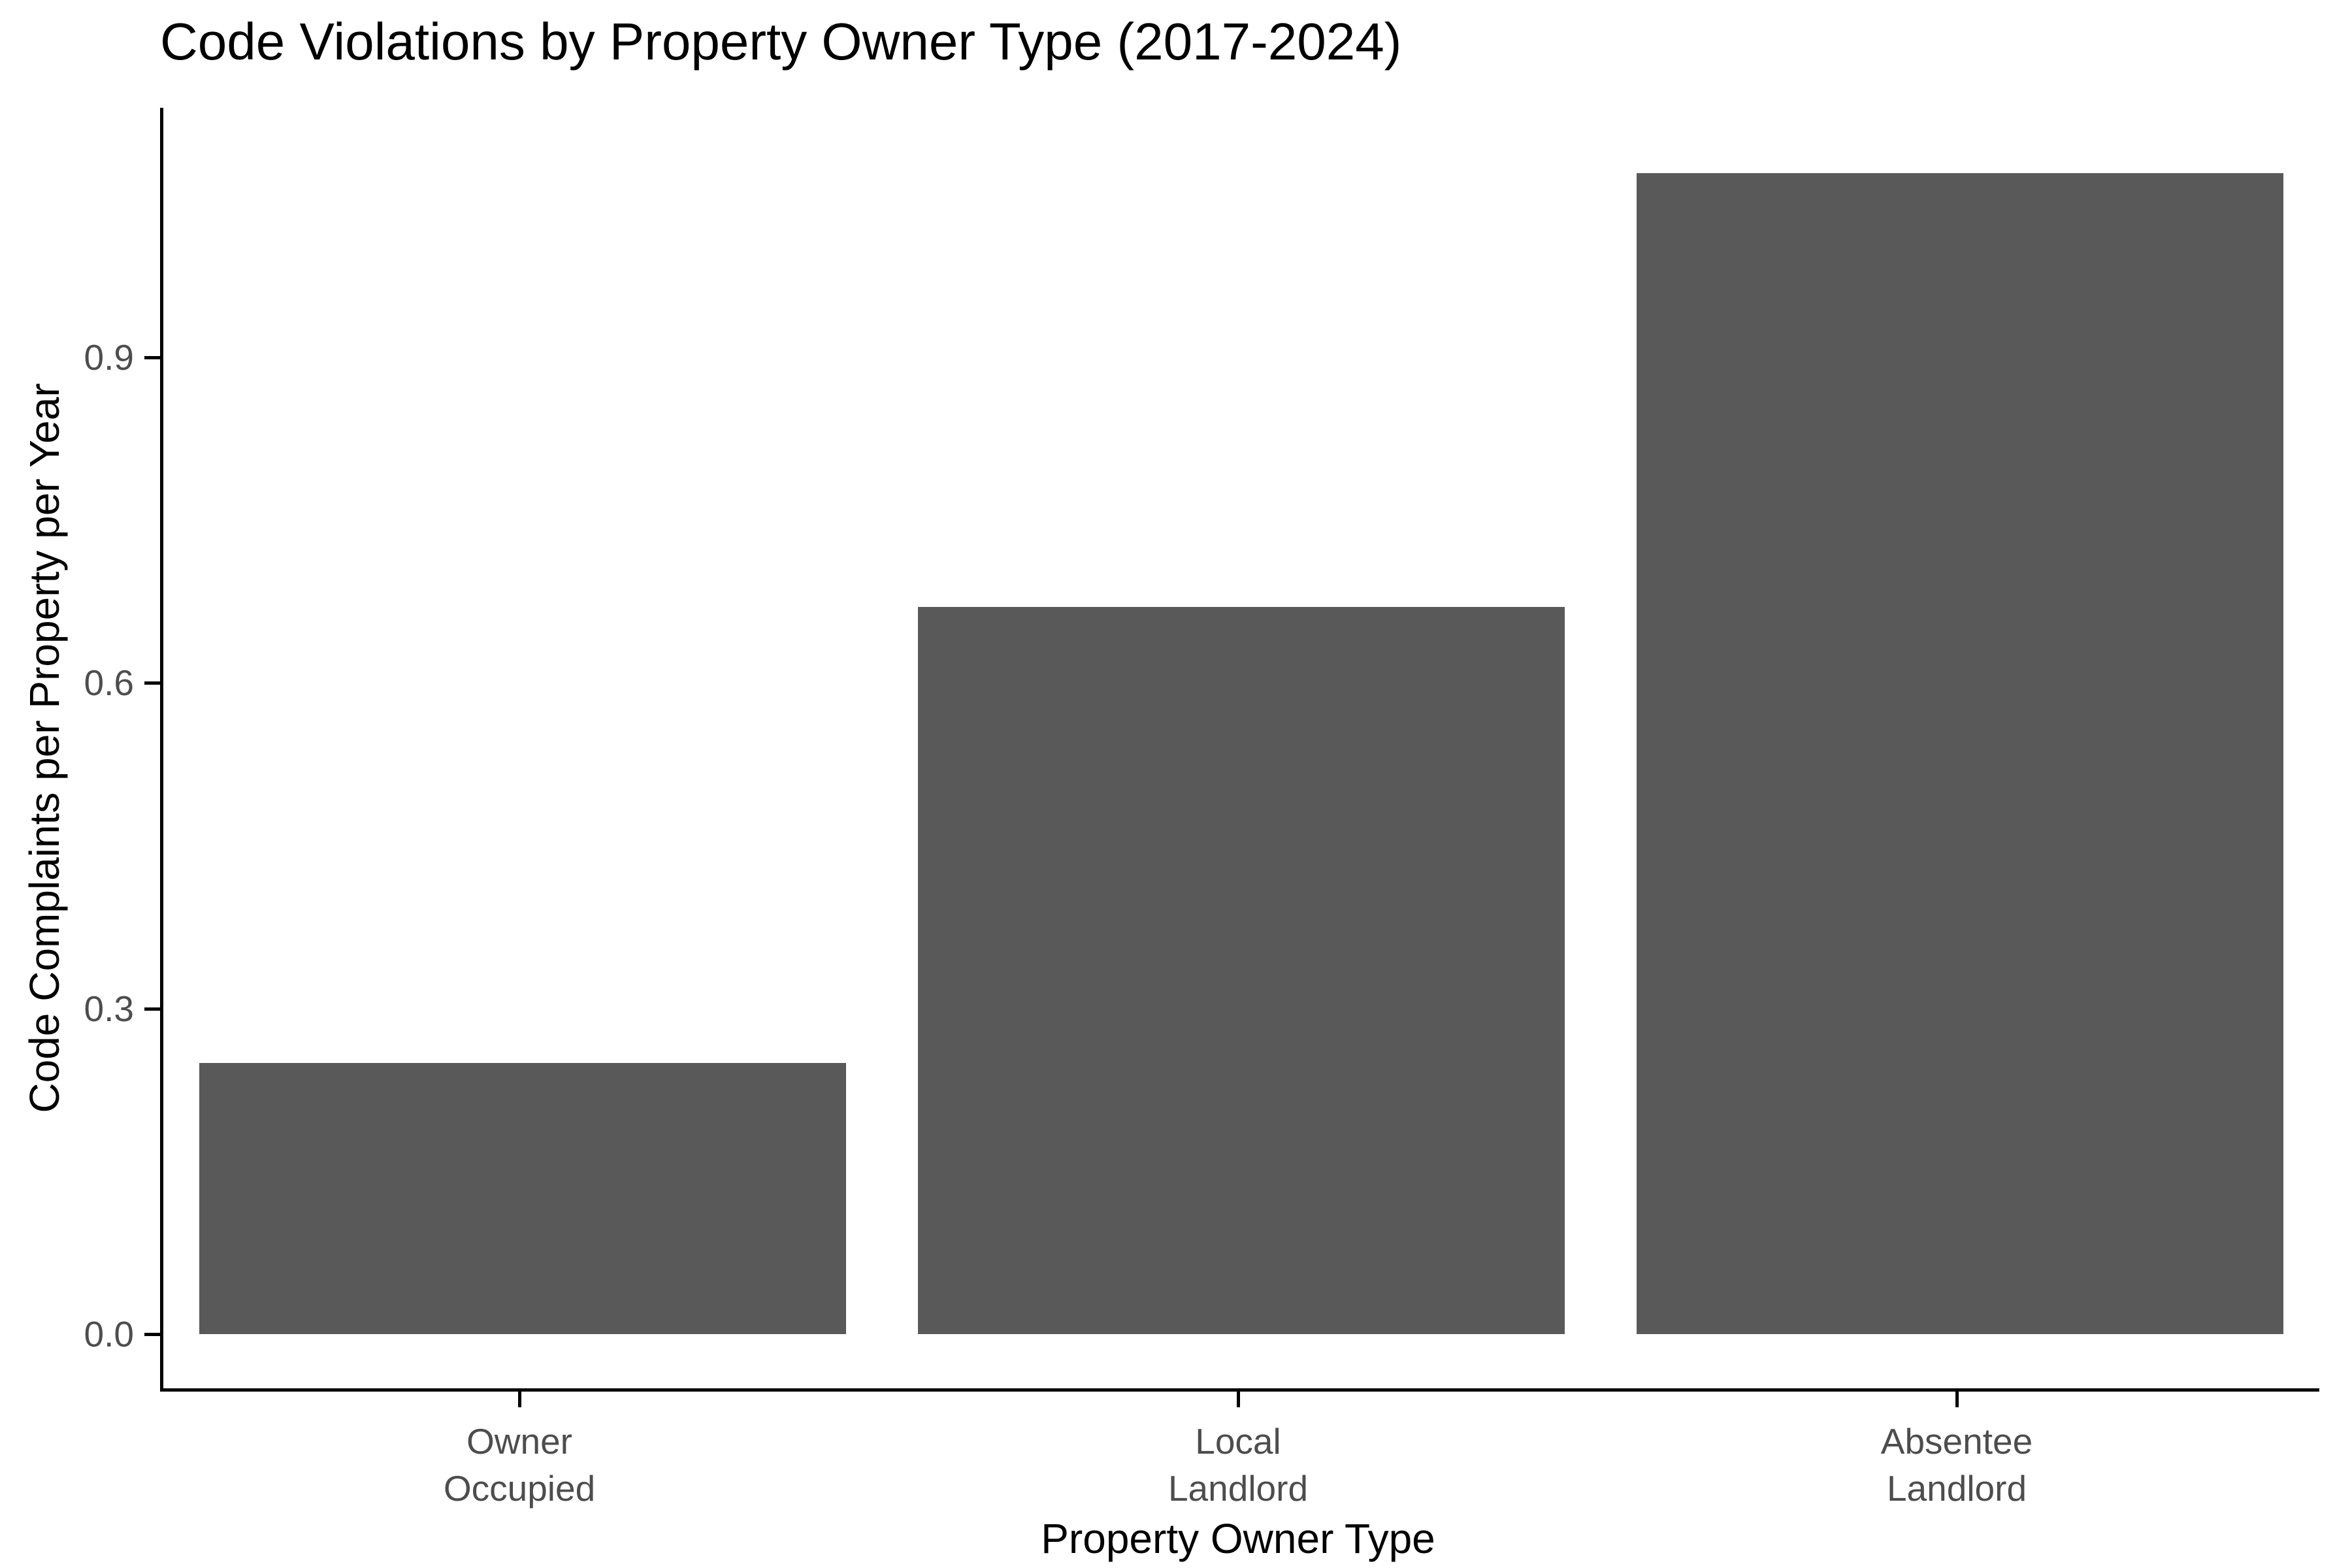 The width and height of the screenshot is (2352, 1568). Describe the element at coordinates (519, 1465) in the screenshot. I see `x-tick-label: Owner Occupied` at that location.